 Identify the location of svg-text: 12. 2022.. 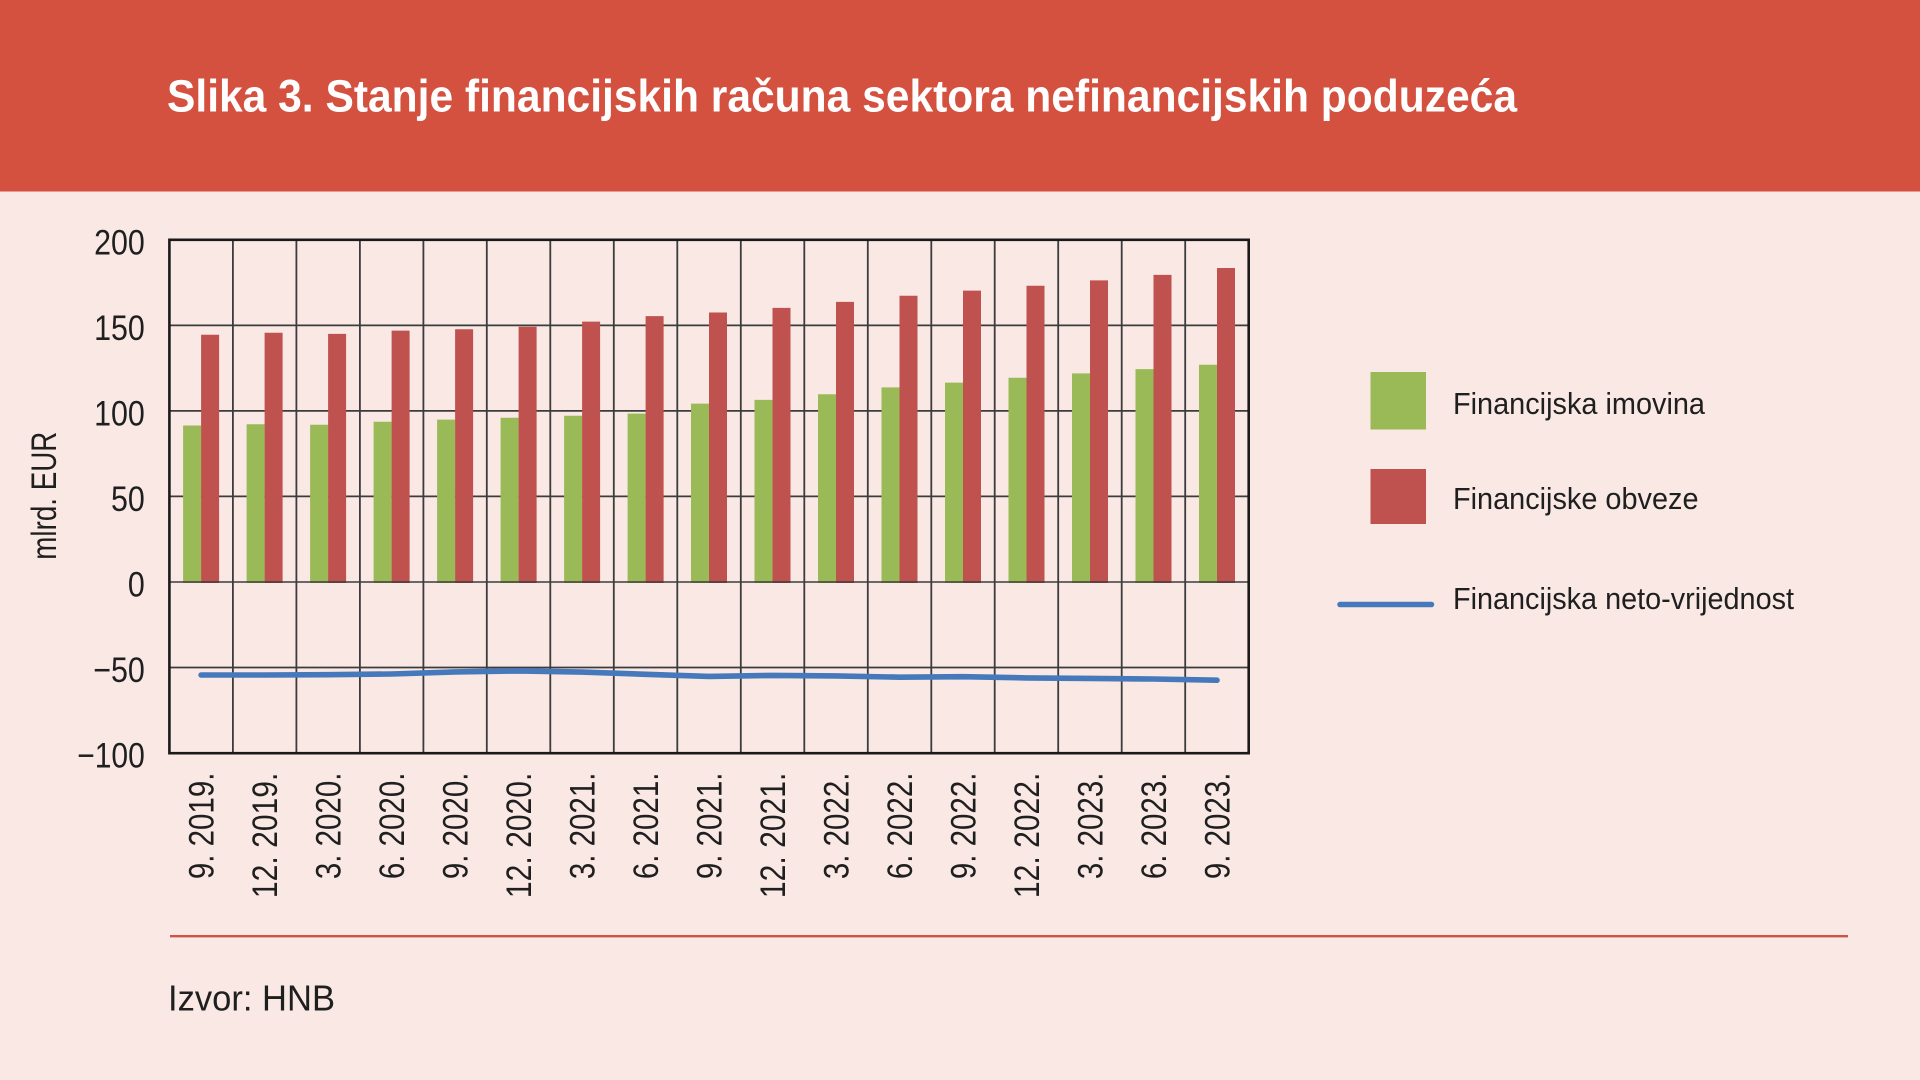
(1027, 836).